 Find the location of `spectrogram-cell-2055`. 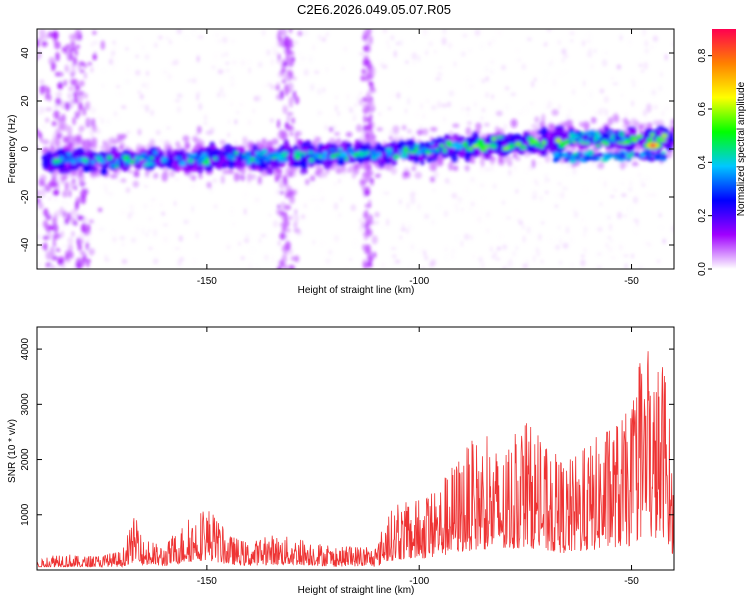

spectrogram-cell-2055 is located at coordinates (368, 173).